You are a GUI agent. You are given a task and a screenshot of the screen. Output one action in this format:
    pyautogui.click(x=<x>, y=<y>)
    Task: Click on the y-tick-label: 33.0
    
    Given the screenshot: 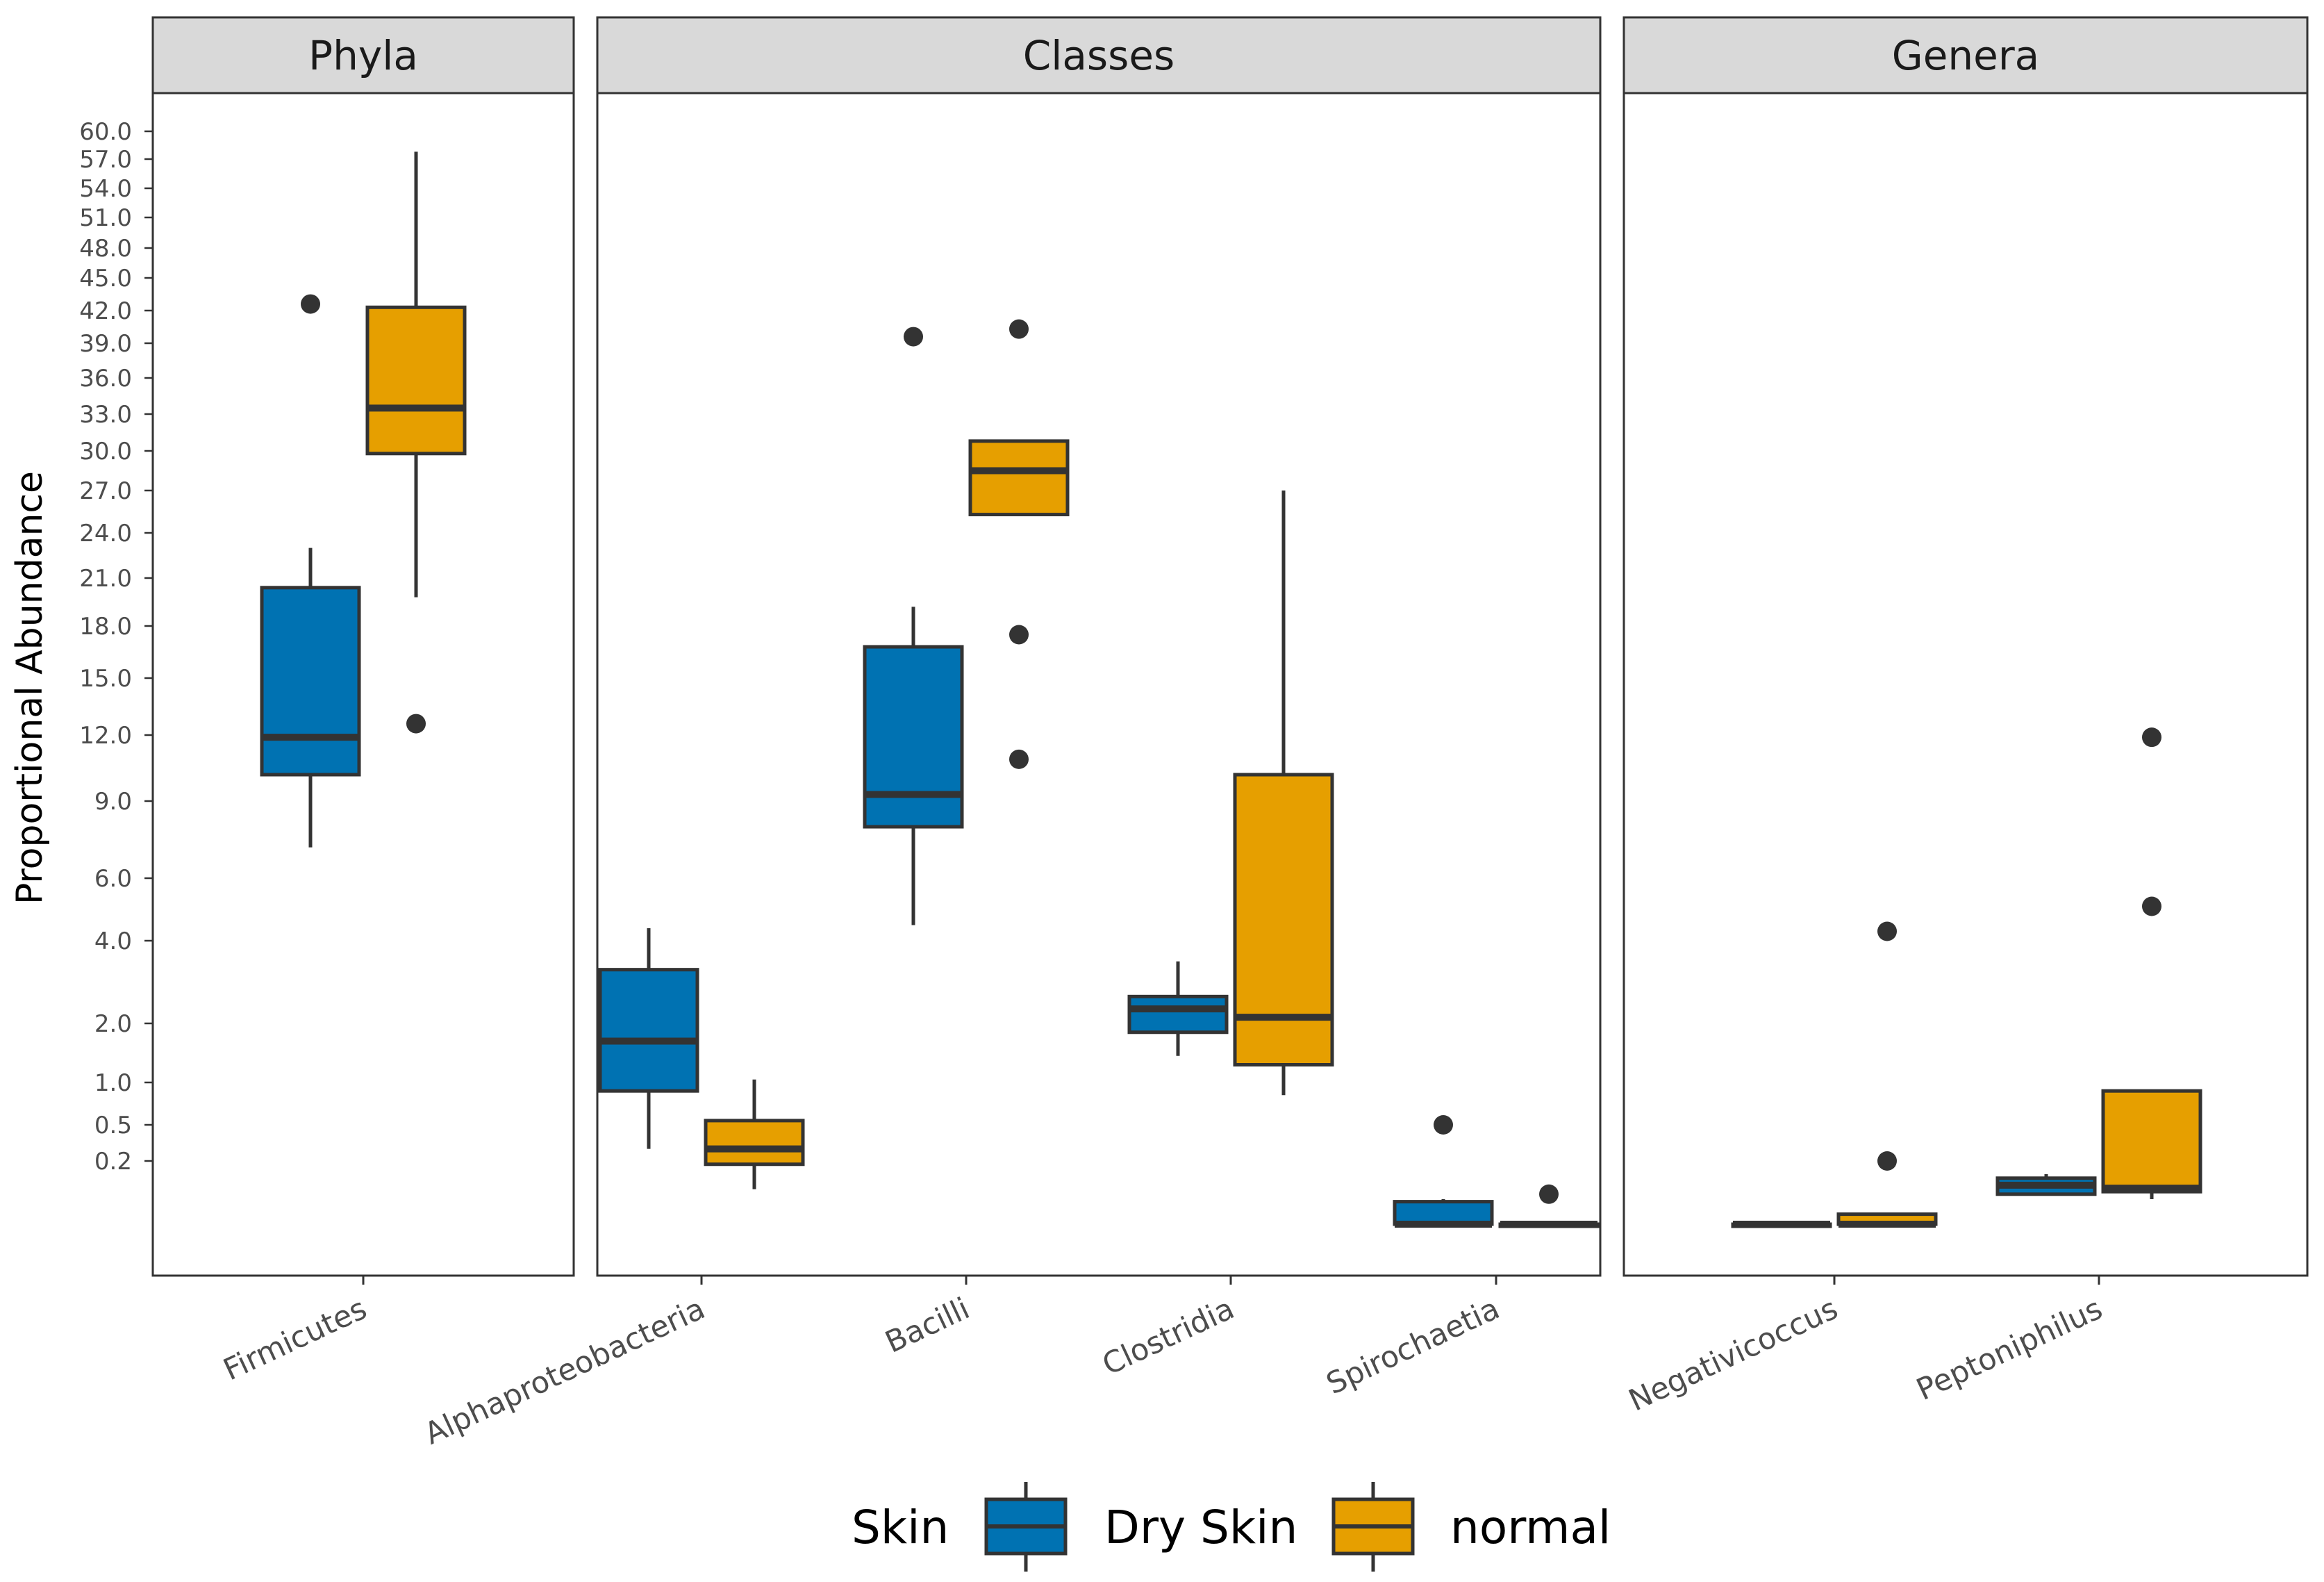 What is the action you would take?
    pyautogui.click(x=105, y=415)
    